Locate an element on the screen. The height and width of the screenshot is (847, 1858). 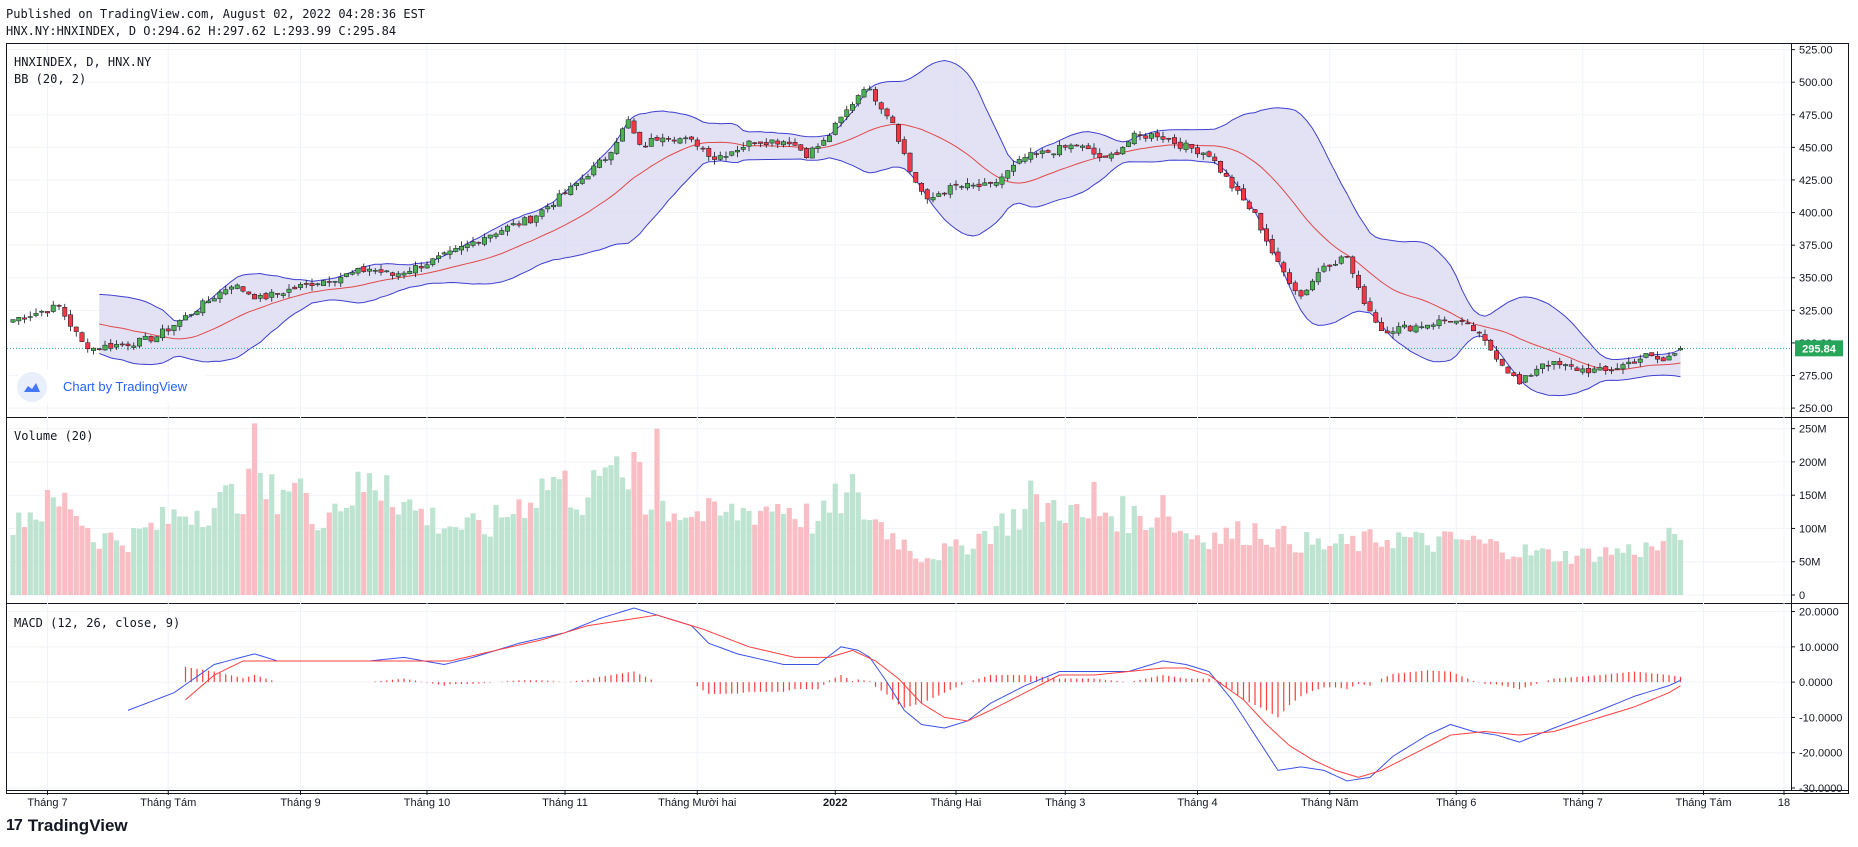
time-tick-label: Tháng Hai is located at coordinates (956, 803).